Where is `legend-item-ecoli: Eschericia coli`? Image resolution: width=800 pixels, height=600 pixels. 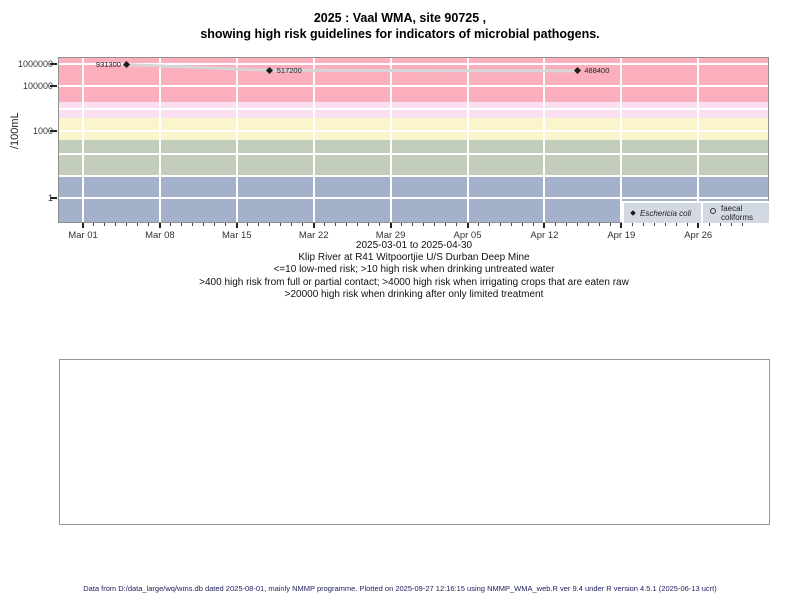
legend-item-ecoli: Eschericia coli is located at coordinates (662, 213).